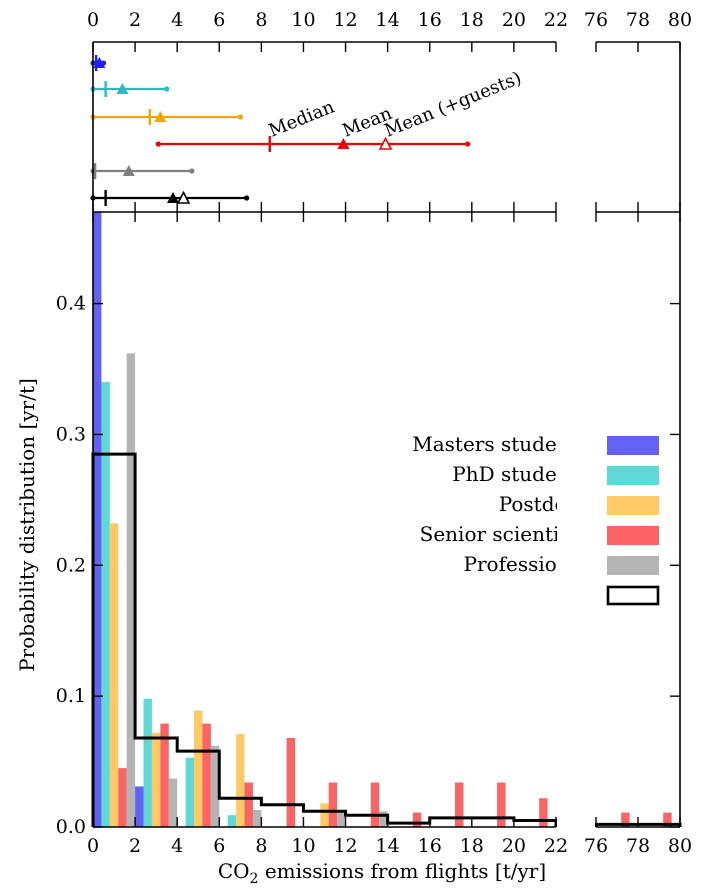  What do you see at coordinates (302, 118) in the screenshot?
I see `annotation-median: Median` at bounding box center [302, 118].